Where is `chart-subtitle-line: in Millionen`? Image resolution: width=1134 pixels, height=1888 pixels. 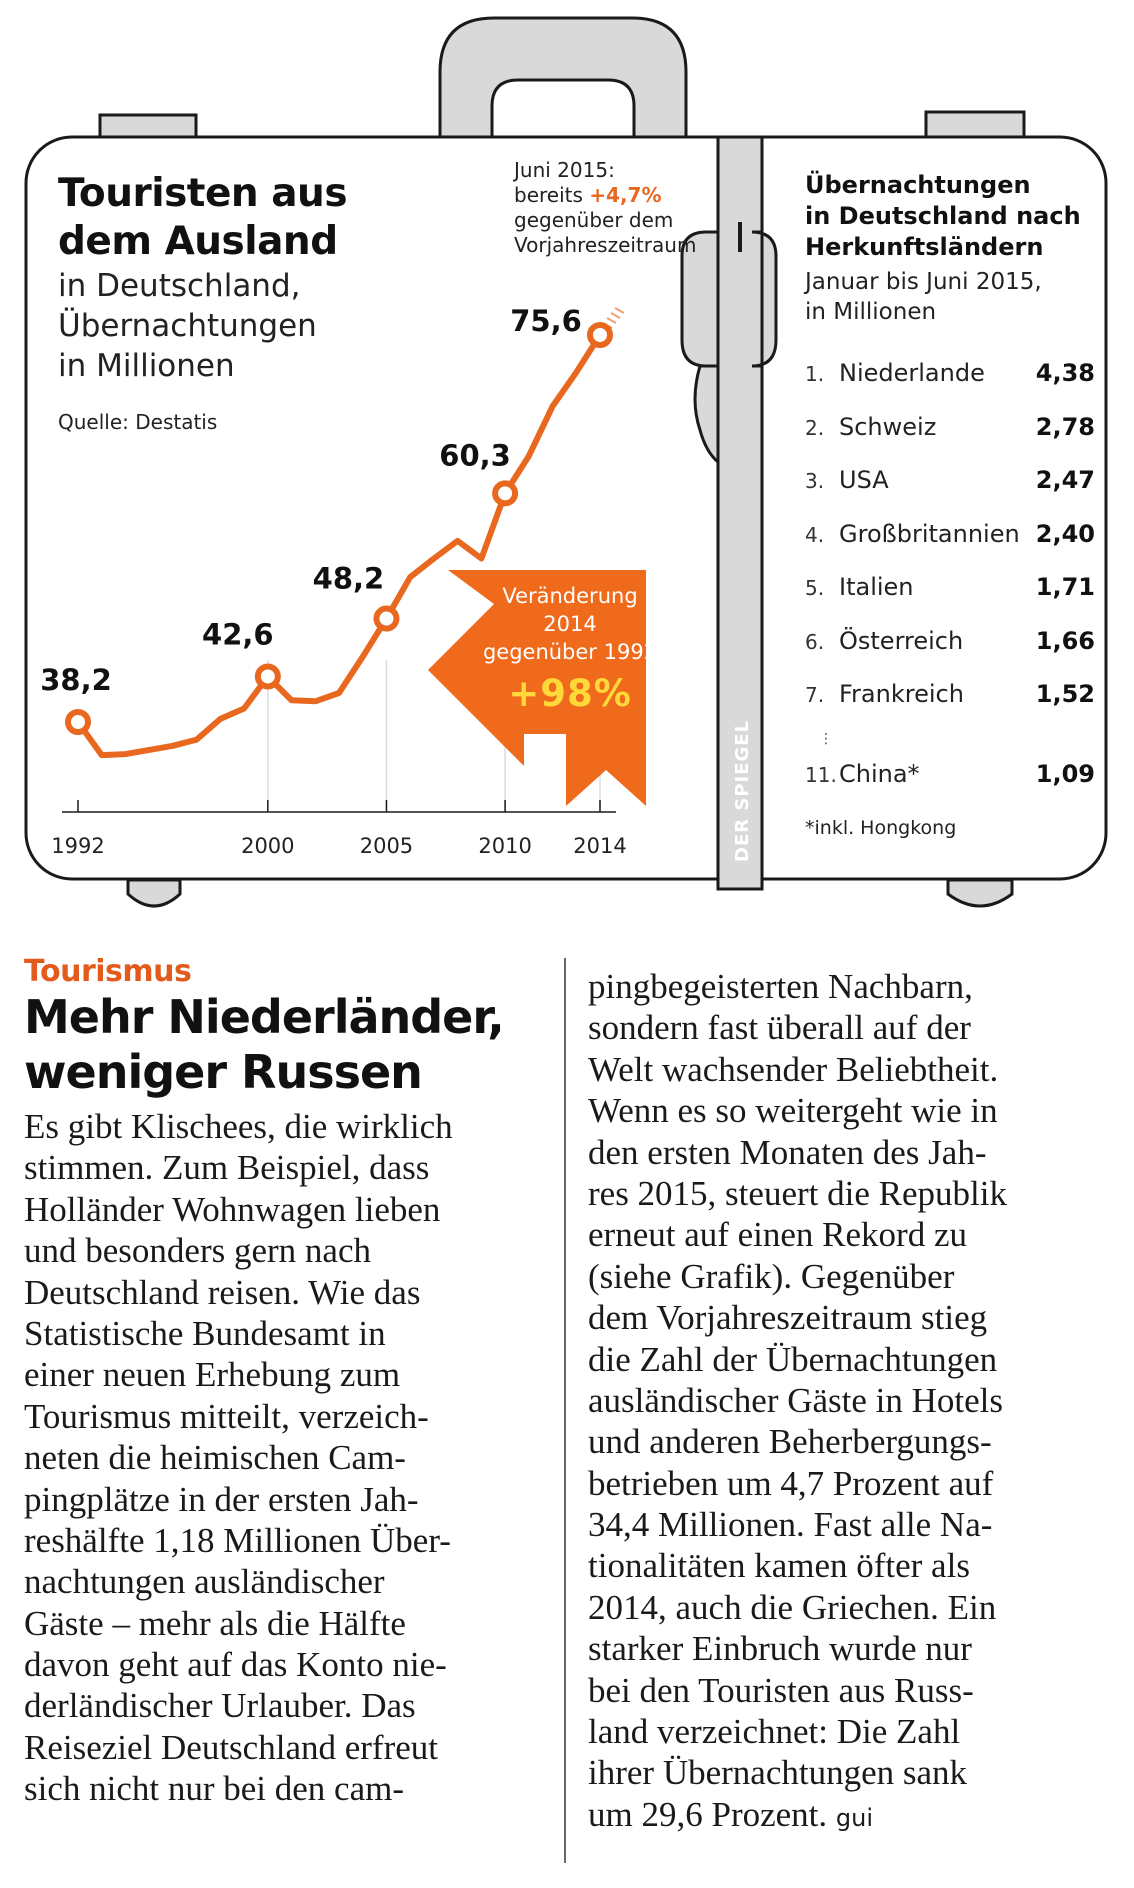 chart-subtitle-line: in Millionen is located at coordinates (146, 366).